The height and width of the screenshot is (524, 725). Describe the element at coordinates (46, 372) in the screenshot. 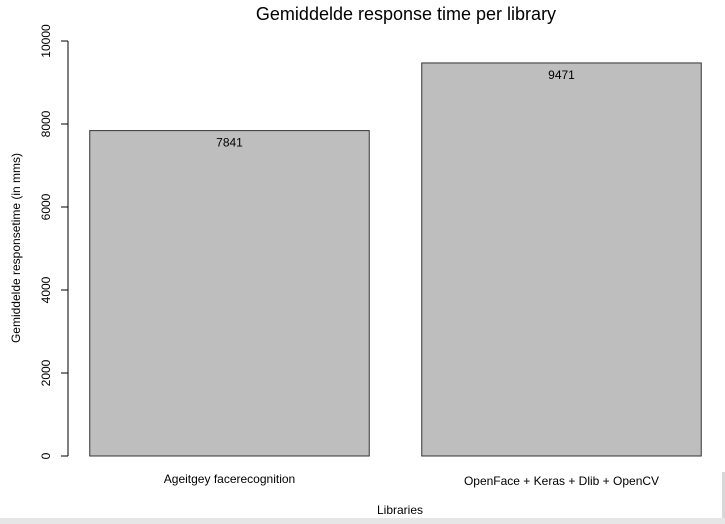

I see `y-tick-label: 2000` at that location.